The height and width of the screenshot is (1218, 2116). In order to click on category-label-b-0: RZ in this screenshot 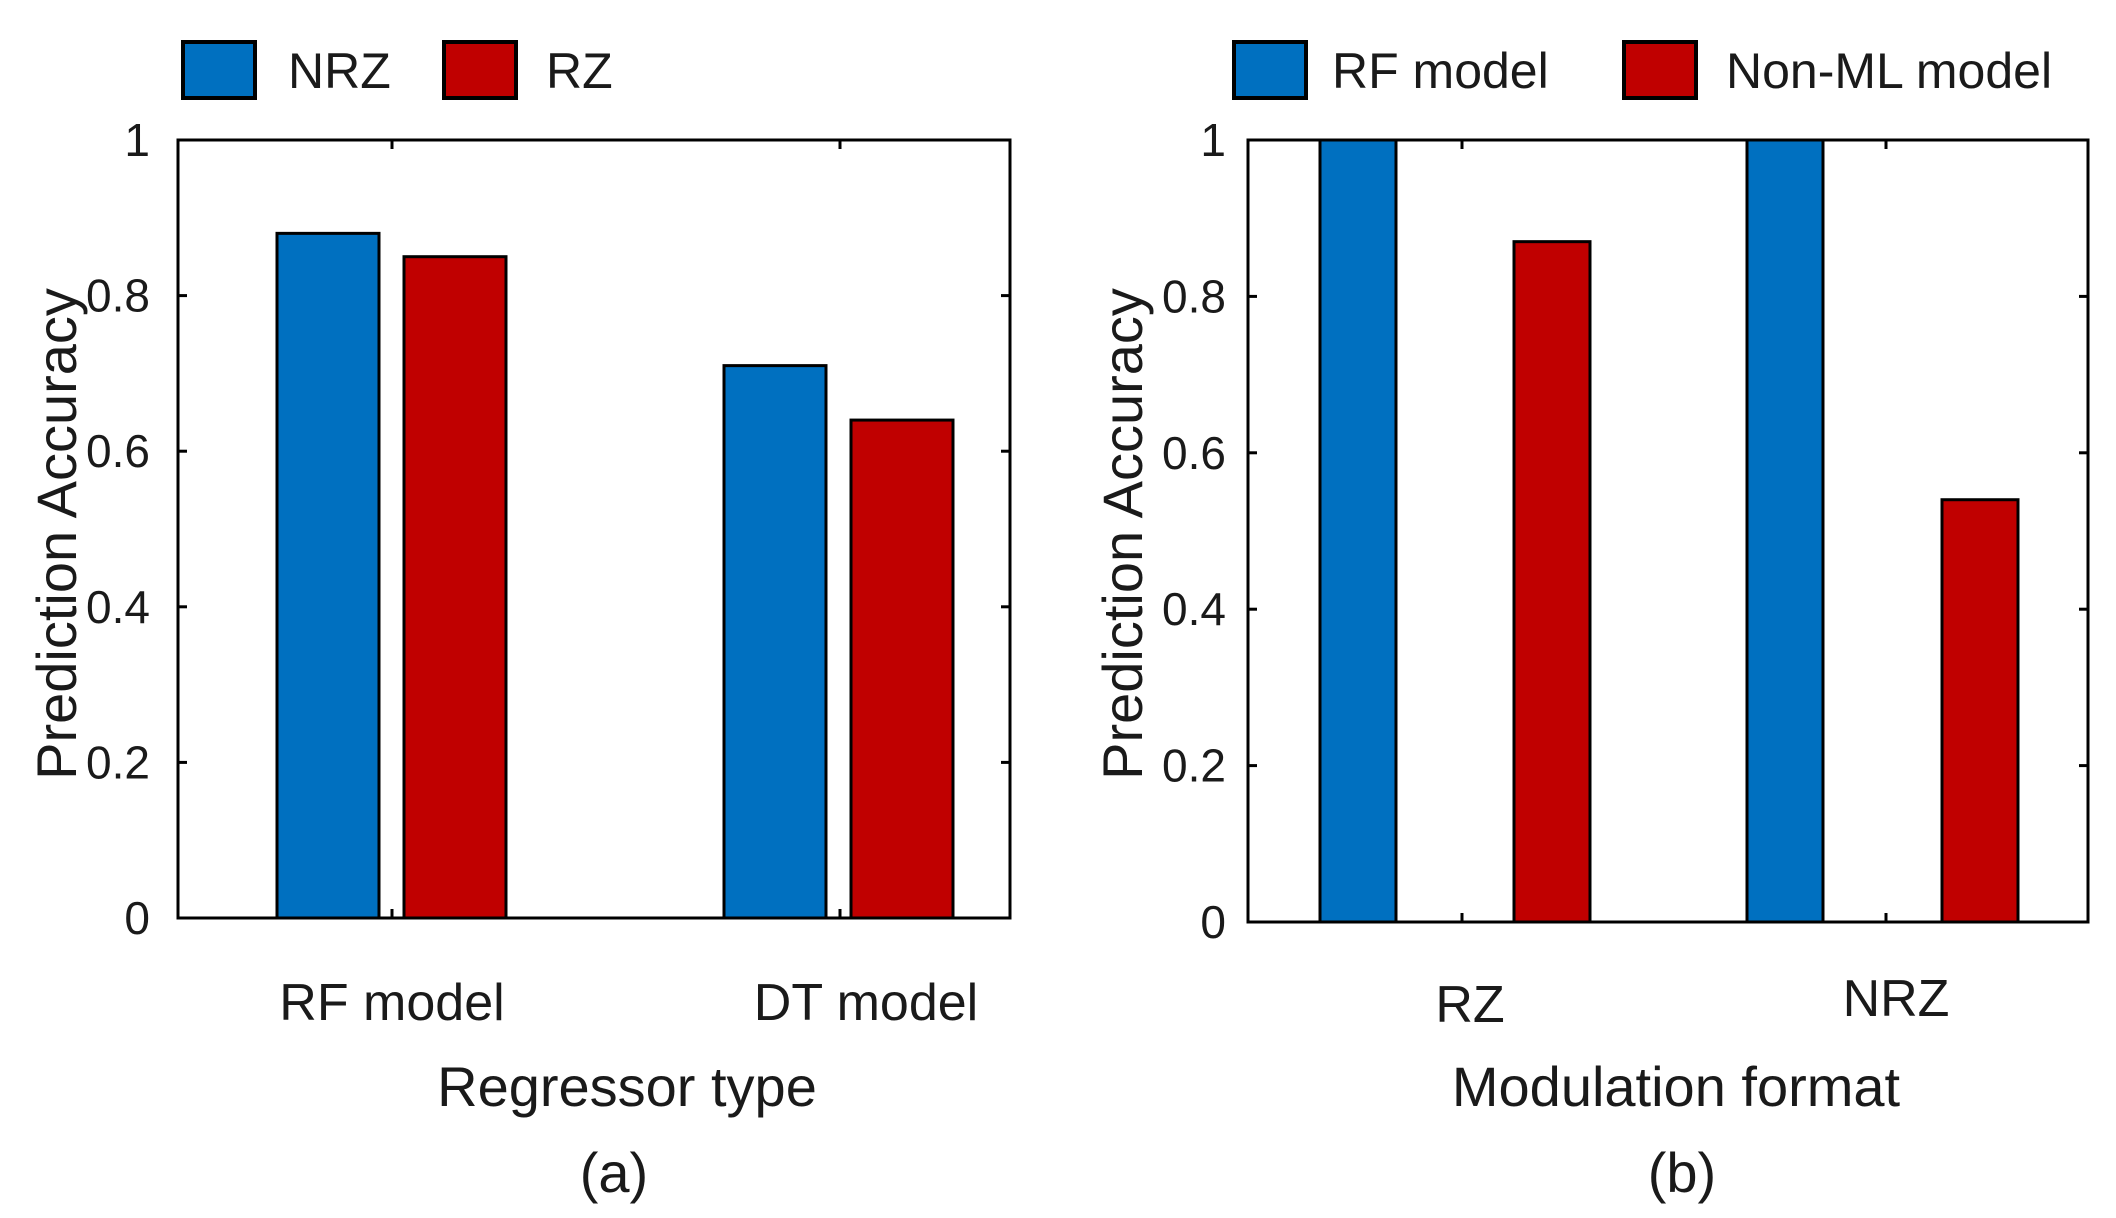, I will do `click(1469, 1005)`.